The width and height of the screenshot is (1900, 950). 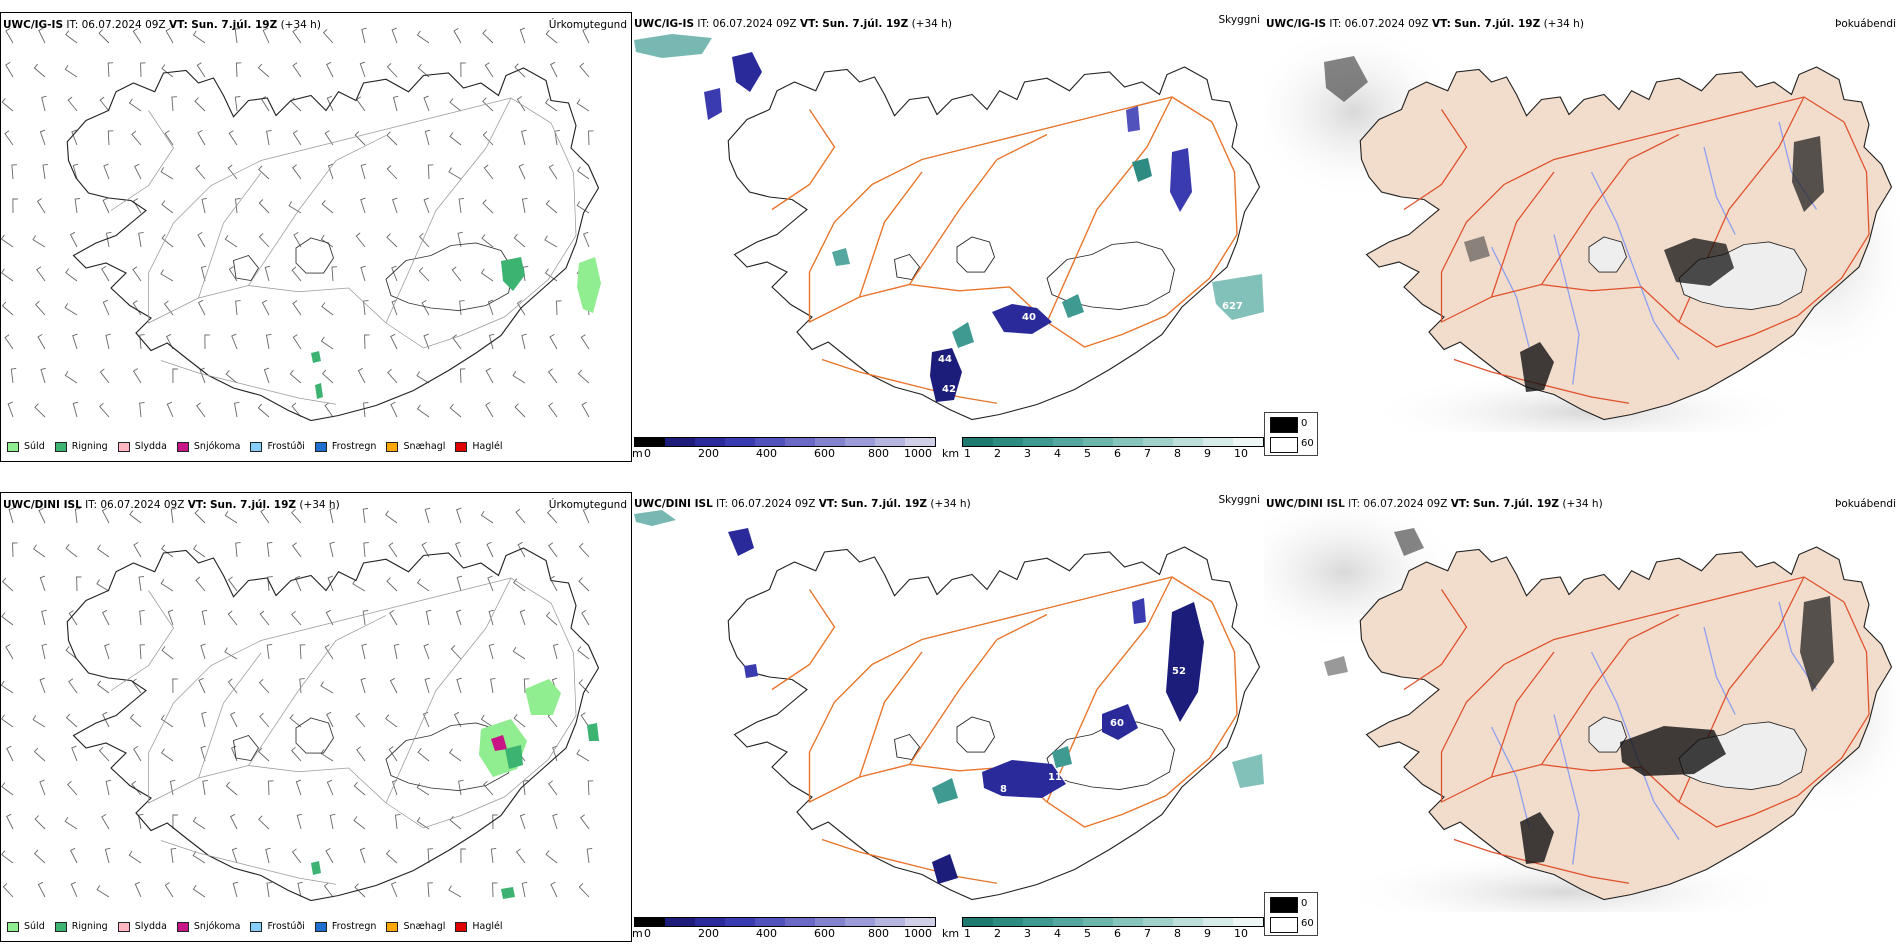 I want to click on swatch-icon, so click(x=123, y=926).